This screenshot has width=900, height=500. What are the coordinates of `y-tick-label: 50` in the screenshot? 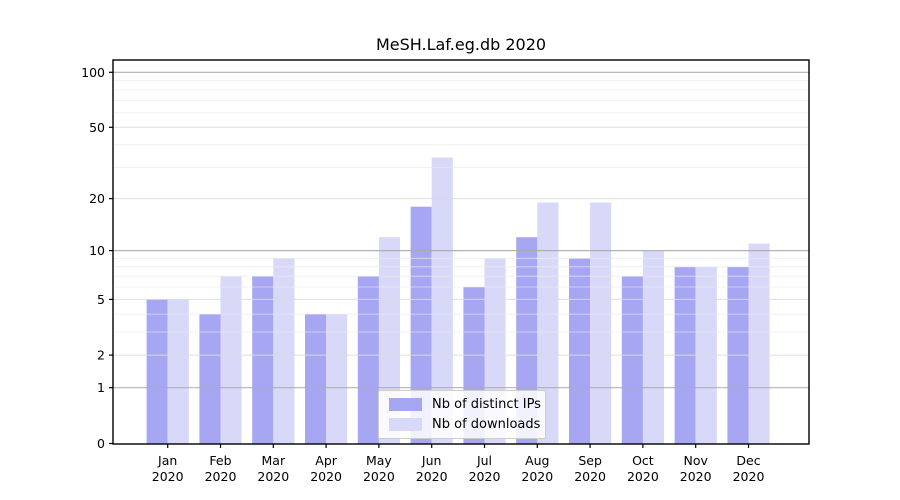 It's located at (97, 127).